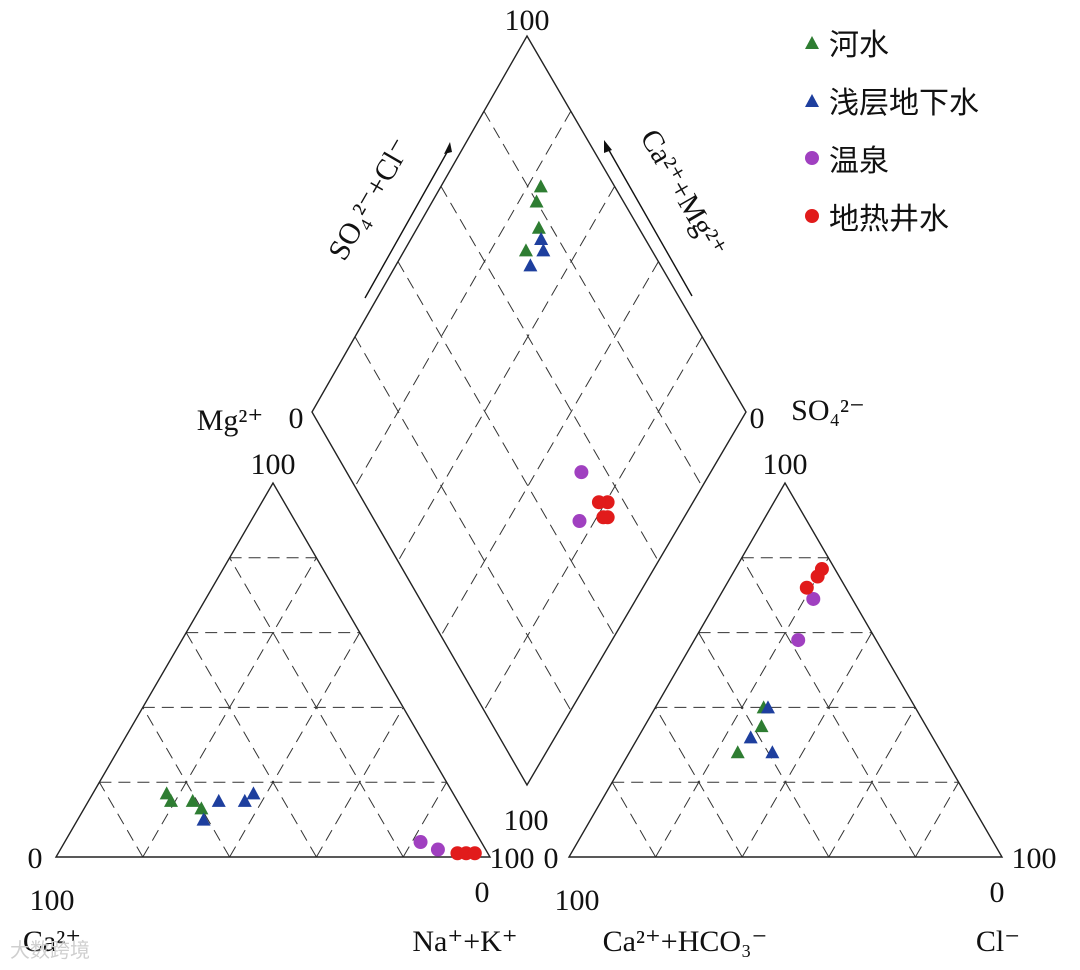 This screenshot has height=970, width=1080. I want to click on anion-cahco3-label: Ca²⁺+HCO₃⁻, so click(685, 941).